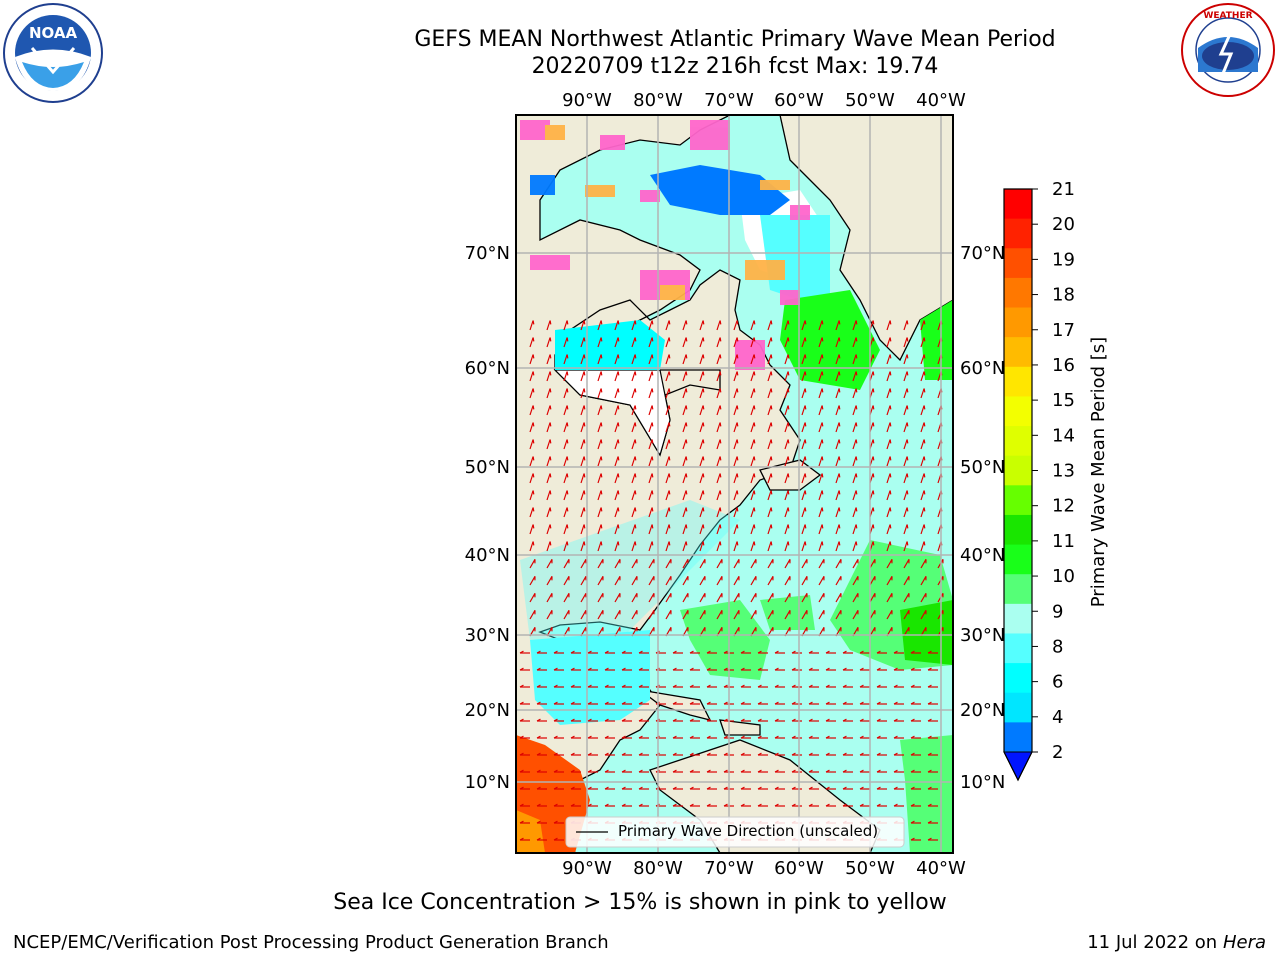 This screenshot has width=1280, height=960. What do you see at coordinates (487, 518) in the screenshot?
I see `lat-labels-left: 70°N 60°N 50°N 40°N 30°N 20°N 10°N` at bounding box center [487, 518].